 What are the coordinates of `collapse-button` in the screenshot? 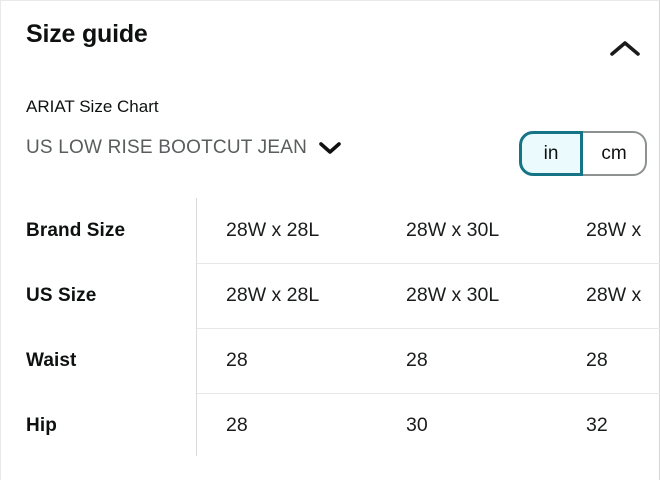 It's located at (625, 48).